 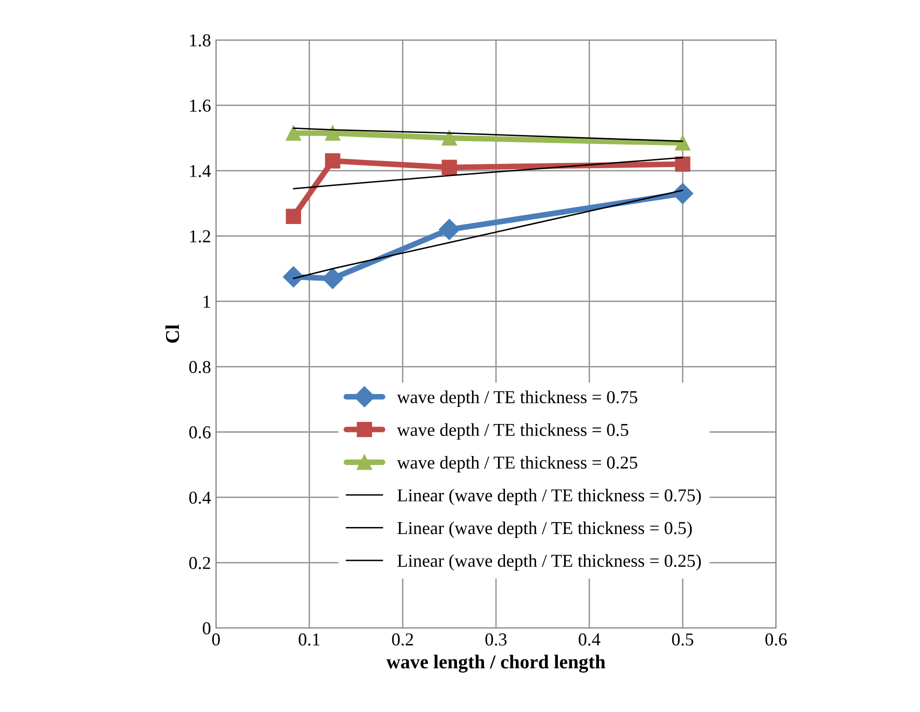 I want to click on y-tick-label: 0, so click(x=206, y=628).